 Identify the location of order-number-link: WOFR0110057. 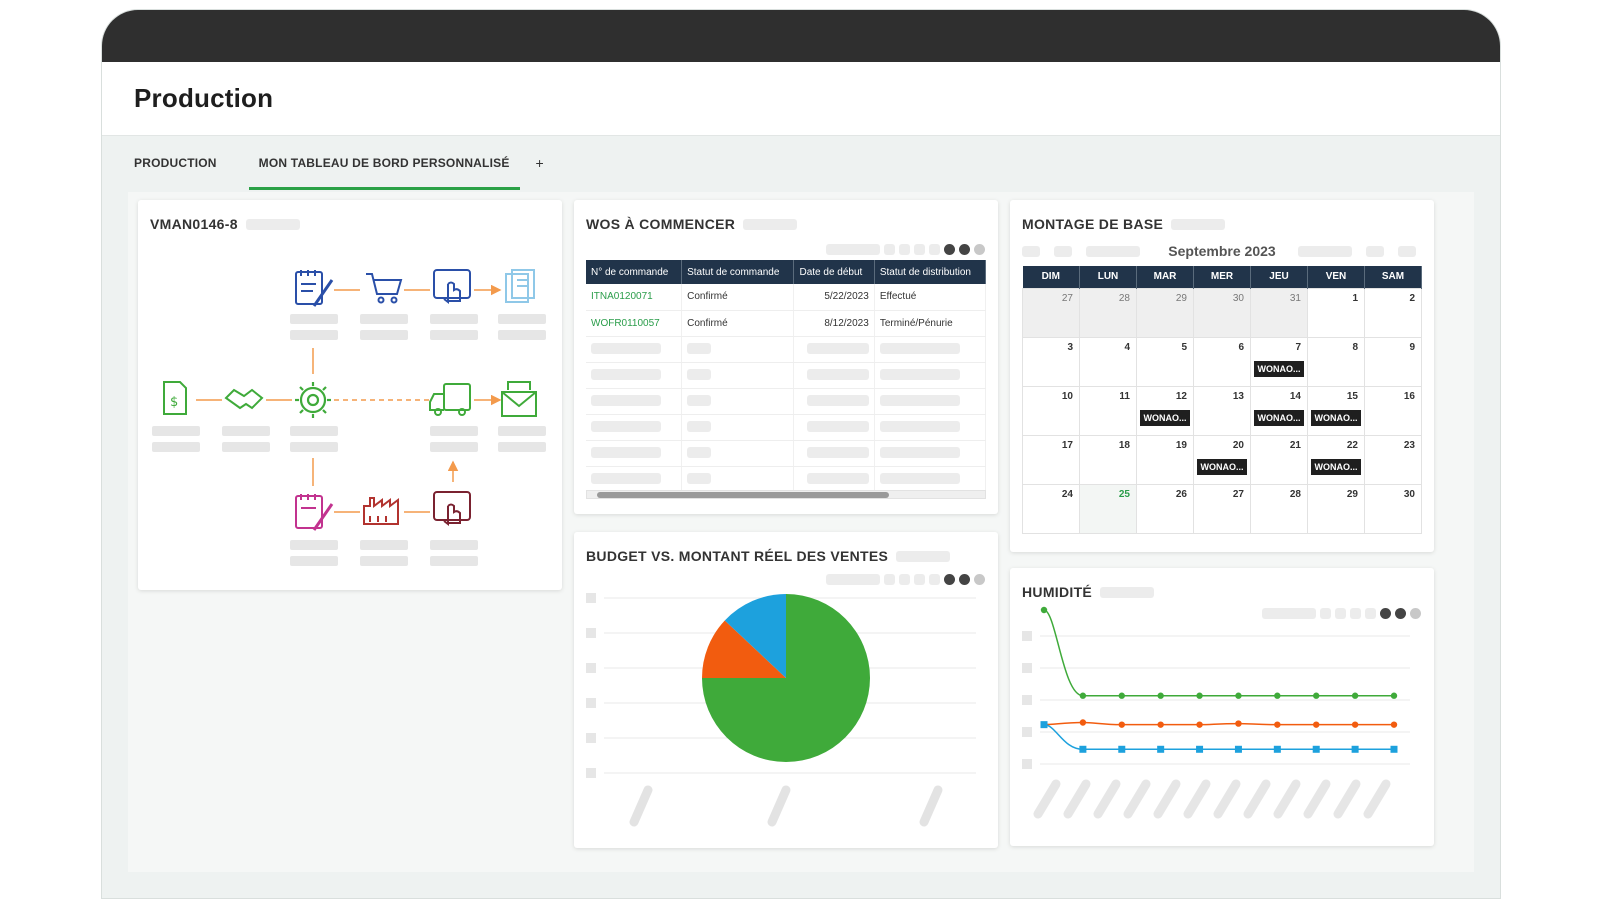
(634, 323).